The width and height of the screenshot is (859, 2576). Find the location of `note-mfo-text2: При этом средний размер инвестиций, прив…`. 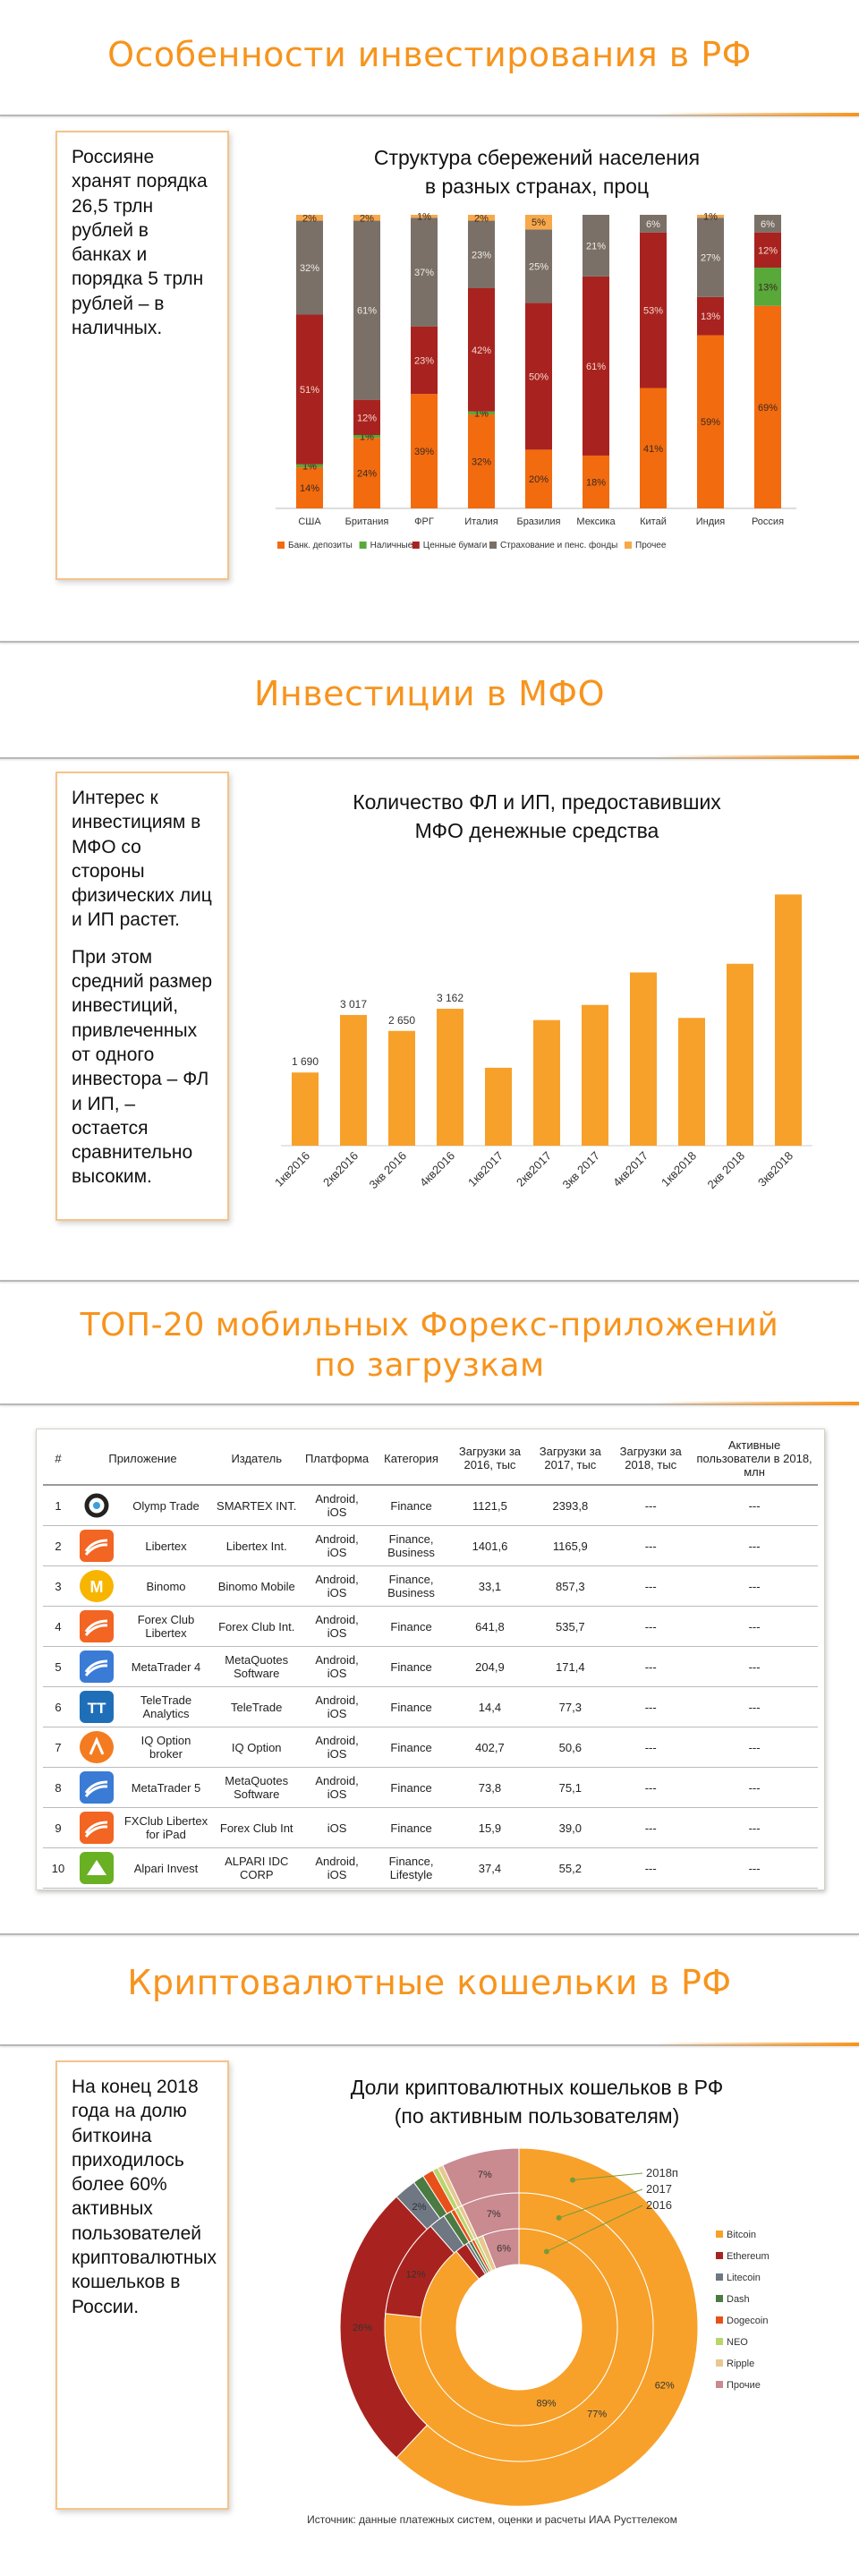

note-mfo-text2: При этом средний размер инвестиций, прив… is located at coordinates (142, 1067).